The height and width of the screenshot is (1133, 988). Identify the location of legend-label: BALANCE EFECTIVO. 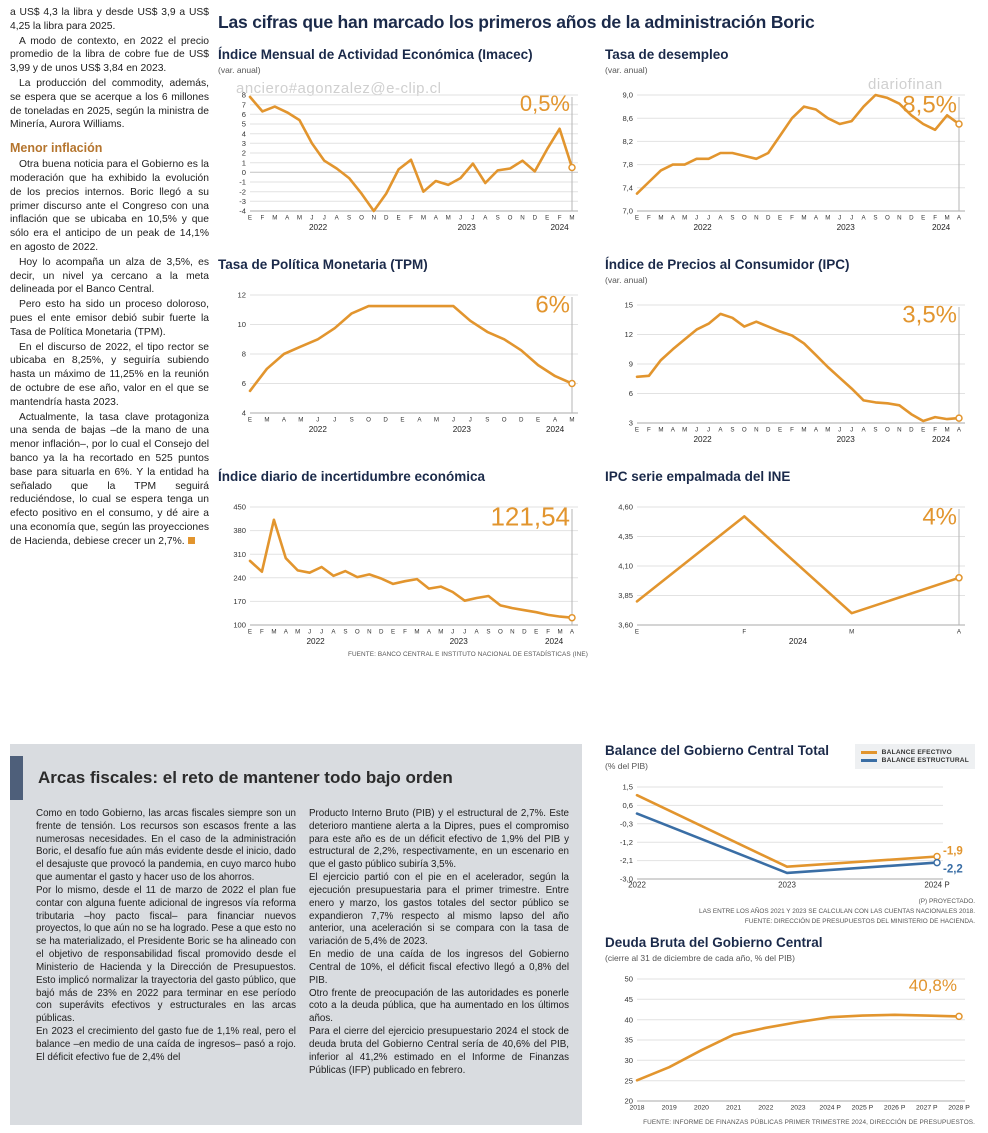
(916, 752).